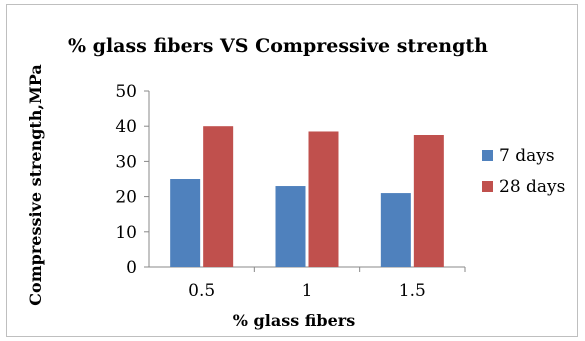  Describe the element at coordinates (35, 184) in the screenshot. I see `y-axis-title: Compressive strength,MPa` at that location.